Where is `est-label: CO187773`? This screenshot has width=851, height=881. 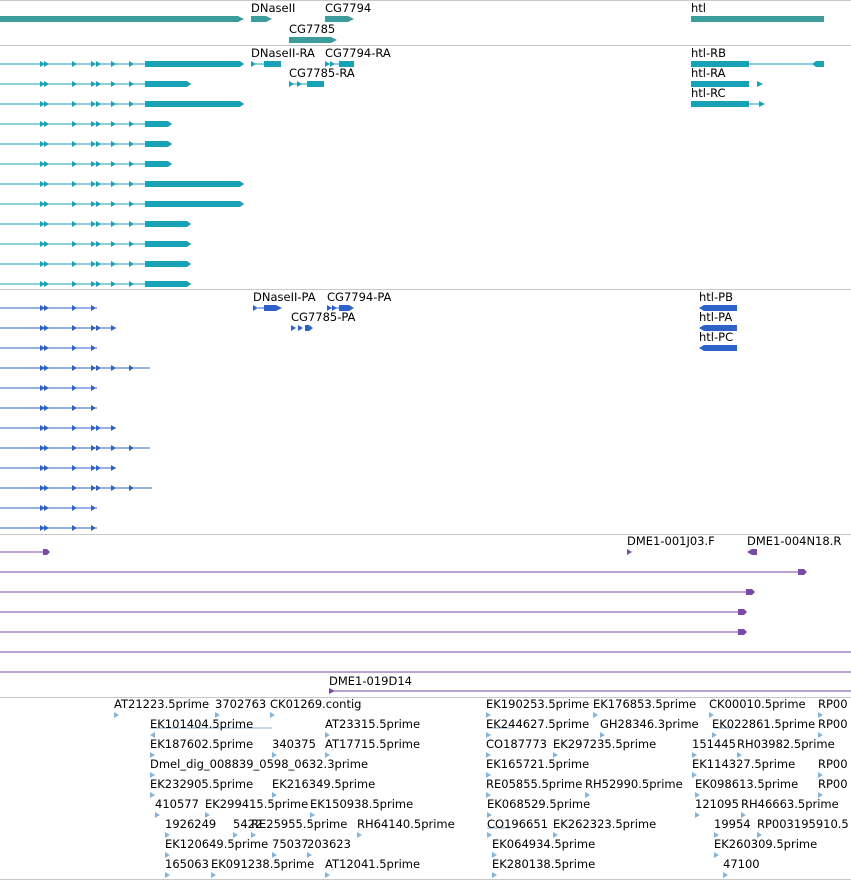 est-label: CO187773 is located at coordinates (516, 744).